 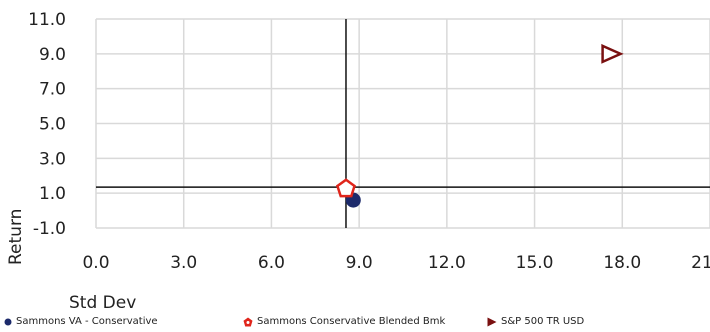 What do you see at coordinates (248, 321) in the screenshot?
I see `pentagon-marker-icon` at bounding box center [248, 321].